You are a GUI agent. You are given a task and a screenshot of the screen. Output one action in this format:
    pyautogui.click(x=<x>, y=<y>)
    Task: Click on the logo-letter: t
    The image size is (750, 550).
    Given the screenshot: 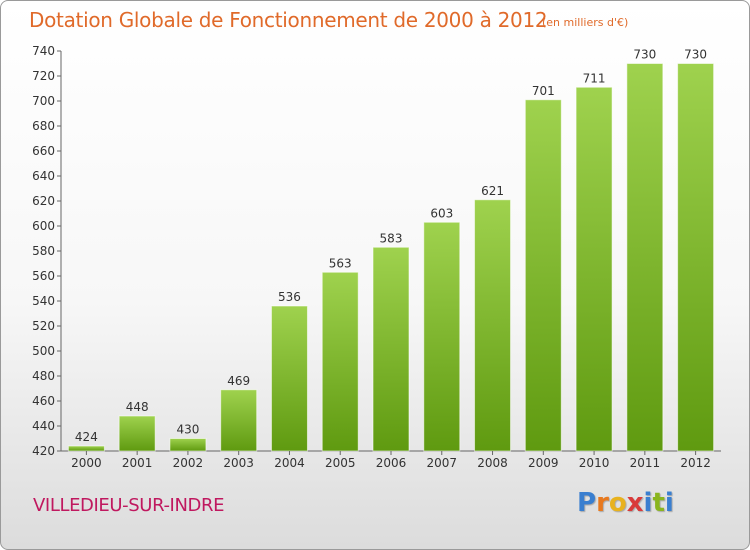 What is the action you would take?
    pyautogui.click(x=658, y=503)
    